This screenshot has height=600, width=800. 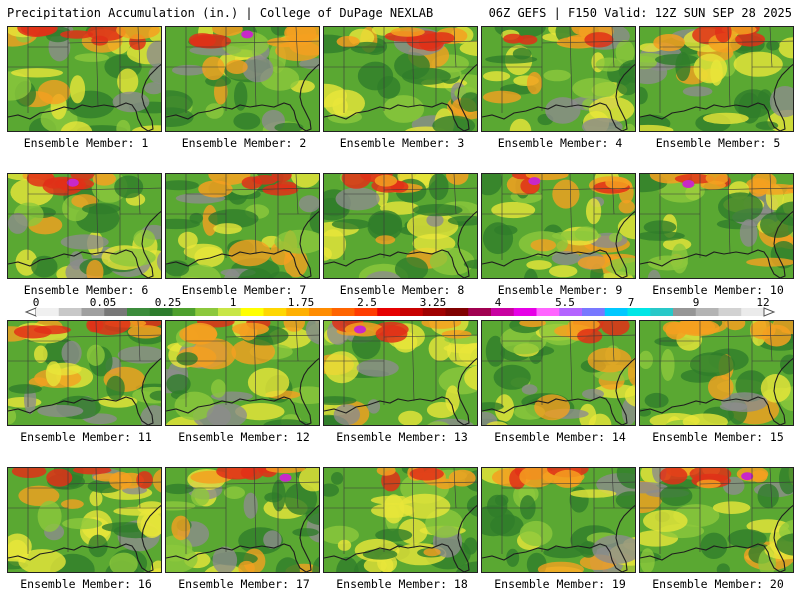 I want to click on ensemble-member-label: Ensemble Member: 19, so click(x=560, y=584).